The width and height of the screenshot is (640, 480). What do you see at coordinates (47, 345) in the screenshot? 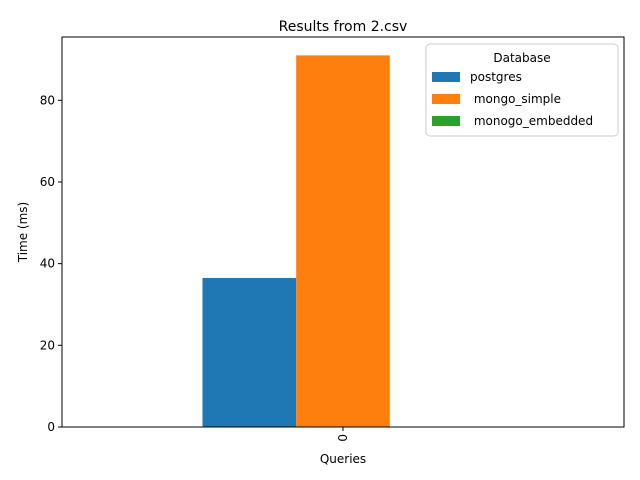
I see `y-tick-label: 20` at bounding box center [47, 345].